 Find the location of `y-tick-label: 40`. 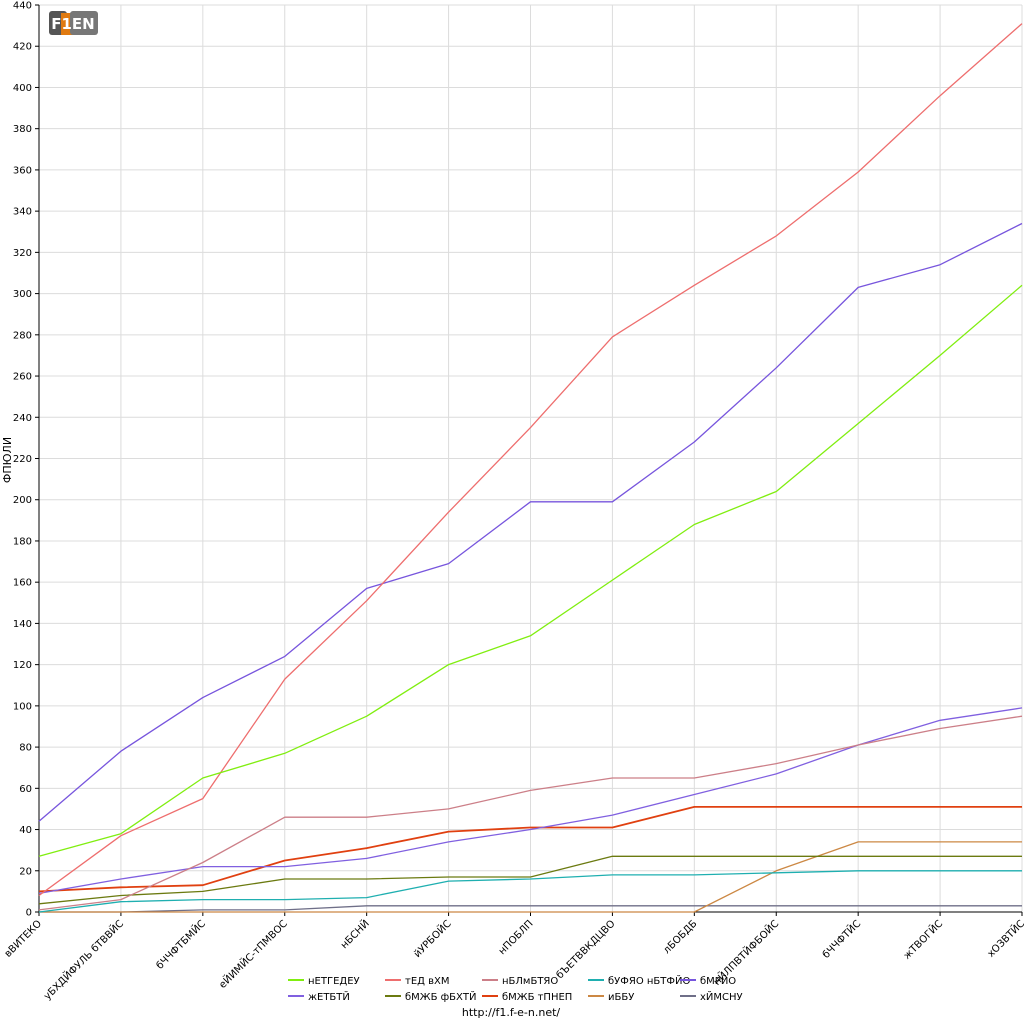

y-tick-label: 40 is located at coordinates (25, 830).